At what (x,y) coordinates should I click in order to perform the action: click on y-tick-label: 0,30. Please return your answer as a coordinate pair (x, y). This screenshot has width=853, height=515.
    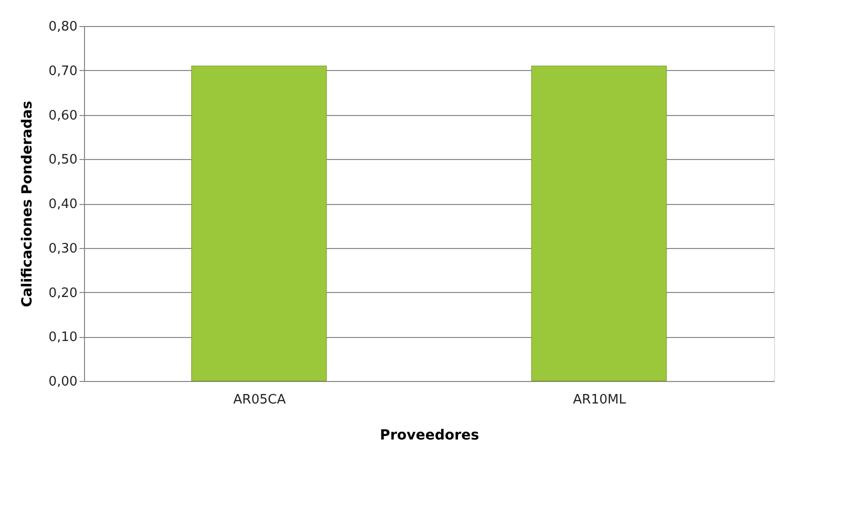
    Looking at the image, I should click on (63, 248).